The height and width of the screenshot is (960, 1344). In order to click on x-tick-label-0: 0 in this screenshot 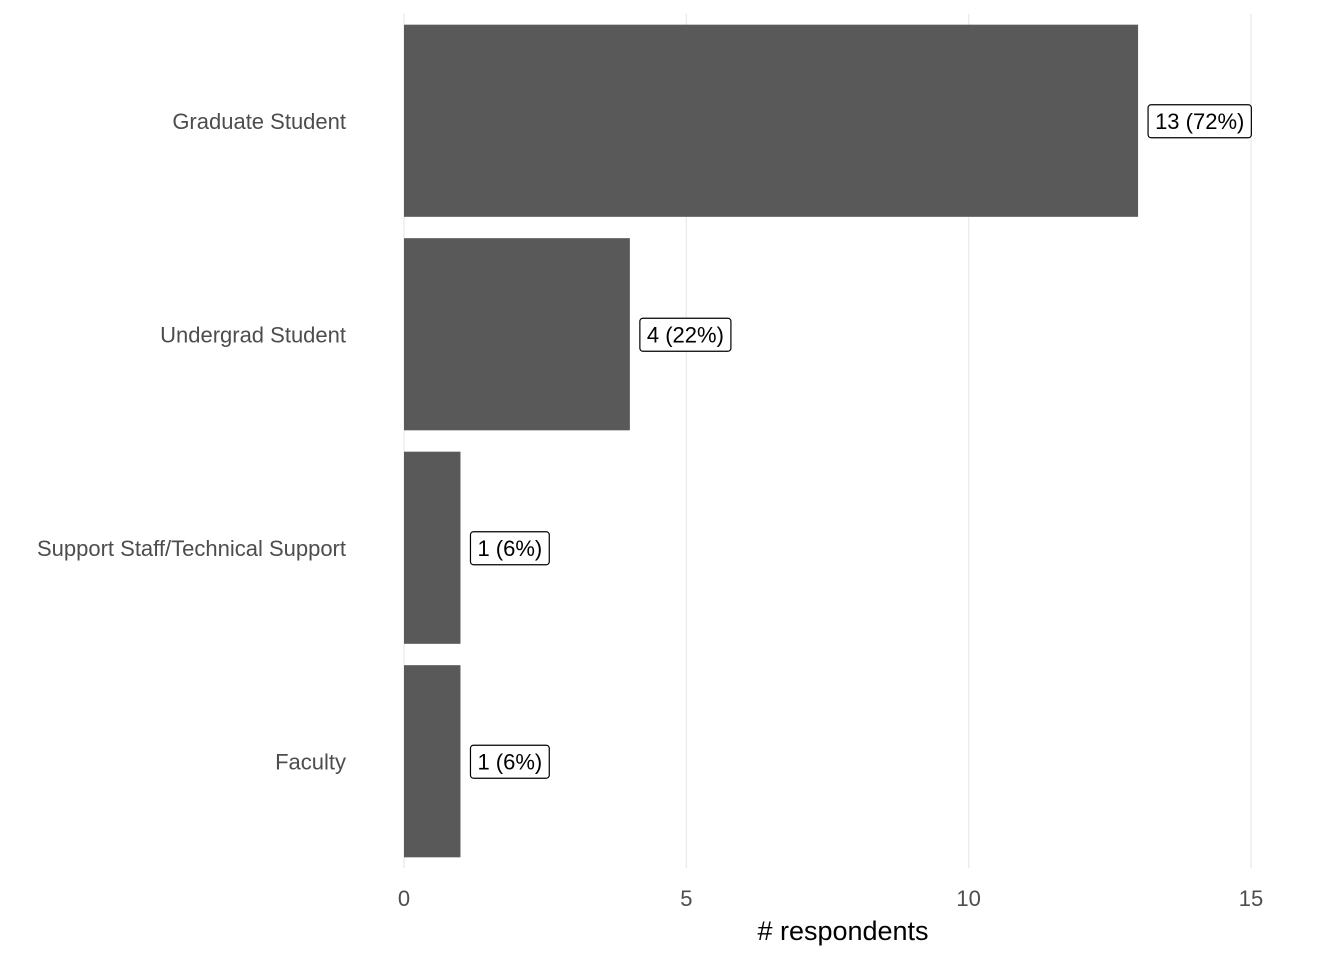, I will do `click(404, 898)`.